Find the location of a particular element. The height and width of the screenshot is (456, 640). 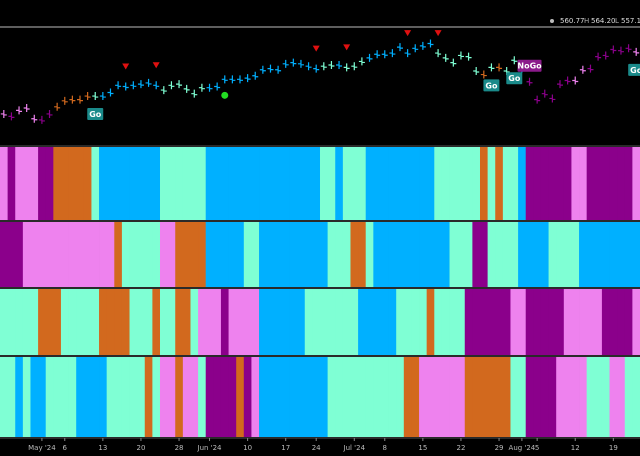

x-tick-label: 20 is located at coordinates (140, 448).